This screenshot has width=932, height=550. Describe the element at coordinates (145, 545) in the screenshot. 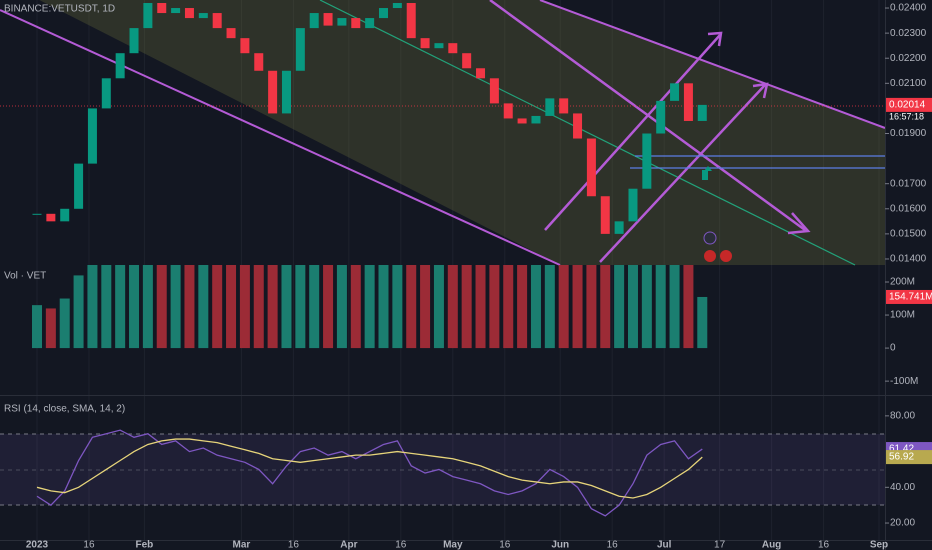

I see `x-tick-label: Feb` at that location.